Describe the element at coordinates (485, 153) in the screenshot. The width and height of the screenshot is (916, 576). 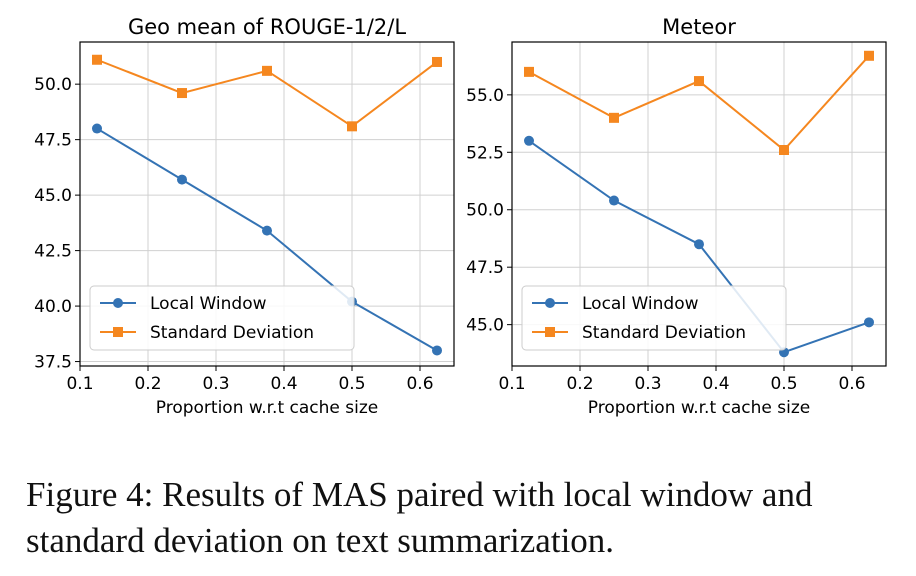
I see `y-tick-label: 52.5` at that location.